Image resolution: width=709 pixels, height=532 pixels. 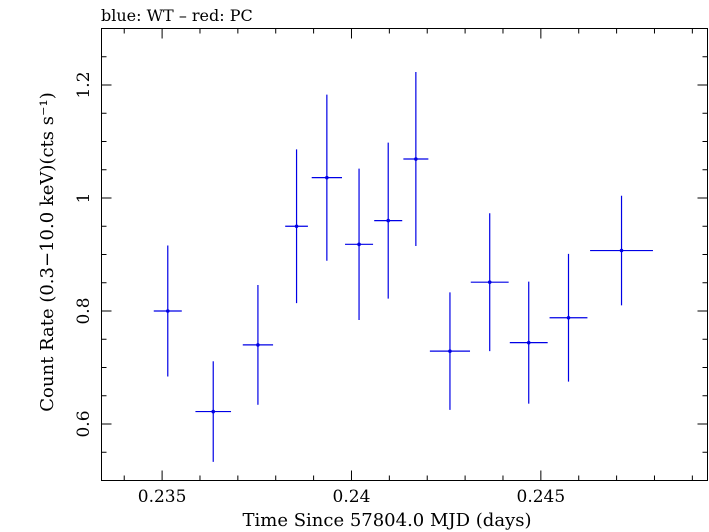 What do you see at coordinates (47, 251) in the screenshot?
I see `y-axis-label: Count Rate (0.3−10.0 keV)(cts s⁻¹)` at bounding box center [47, 251].